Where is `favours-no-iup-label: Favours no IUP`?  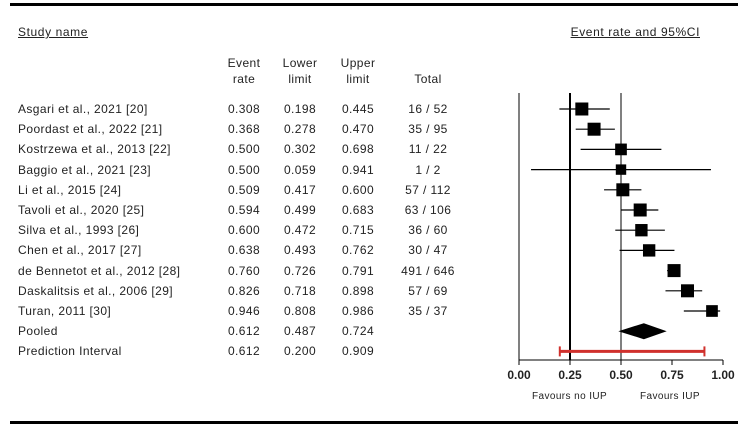
favours-no-iup-label: Favours no IUP is located at coordinates (570, 396).